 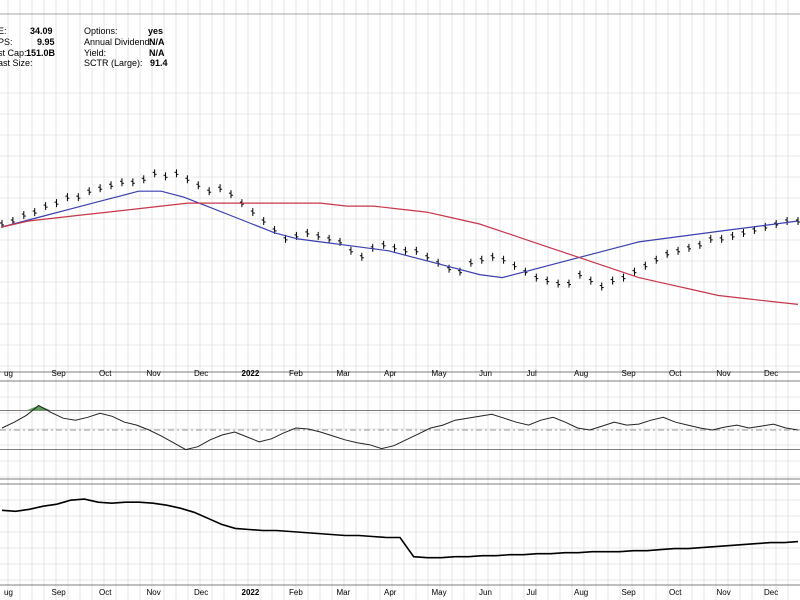 What do you see at coordinates (6, 42) in the screenshot?
I see `info-label-eps: PS:` at bounding box center [6, 42].